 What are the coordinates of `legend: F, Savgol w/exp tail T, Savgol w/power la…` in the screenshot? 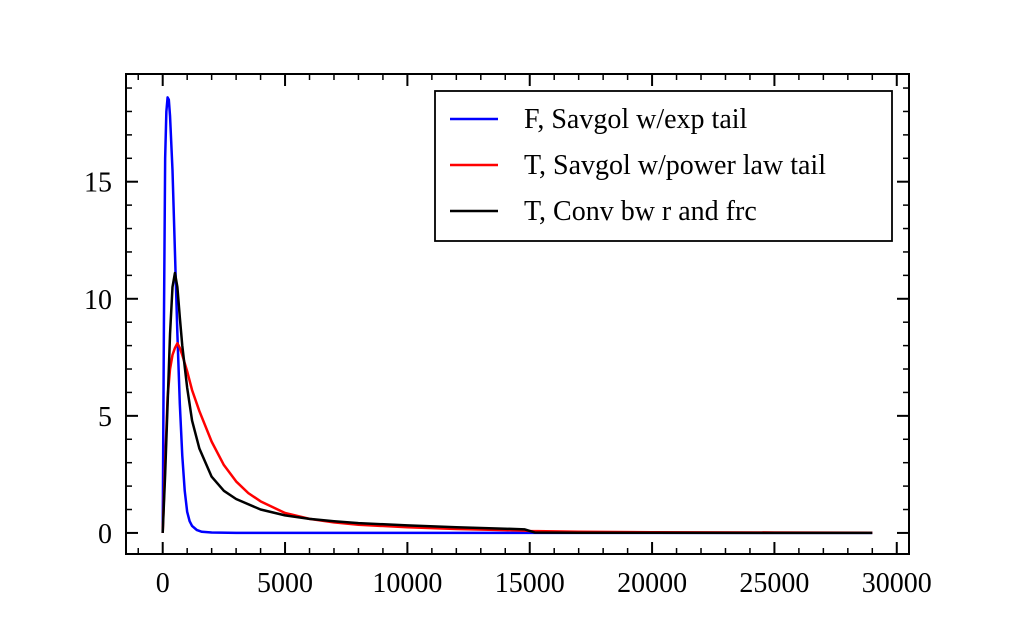 It's located at (663, 166).